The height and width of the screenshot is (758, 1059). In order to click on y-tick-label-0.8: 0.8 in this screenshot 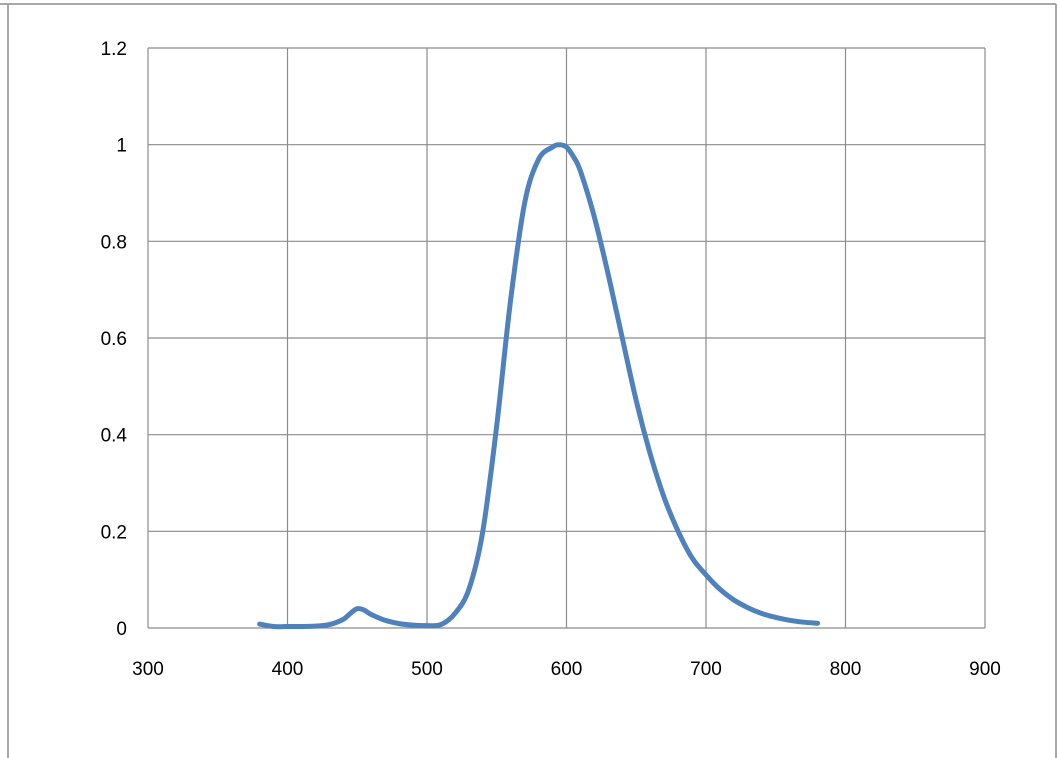, I will do `click(114, 242)`.